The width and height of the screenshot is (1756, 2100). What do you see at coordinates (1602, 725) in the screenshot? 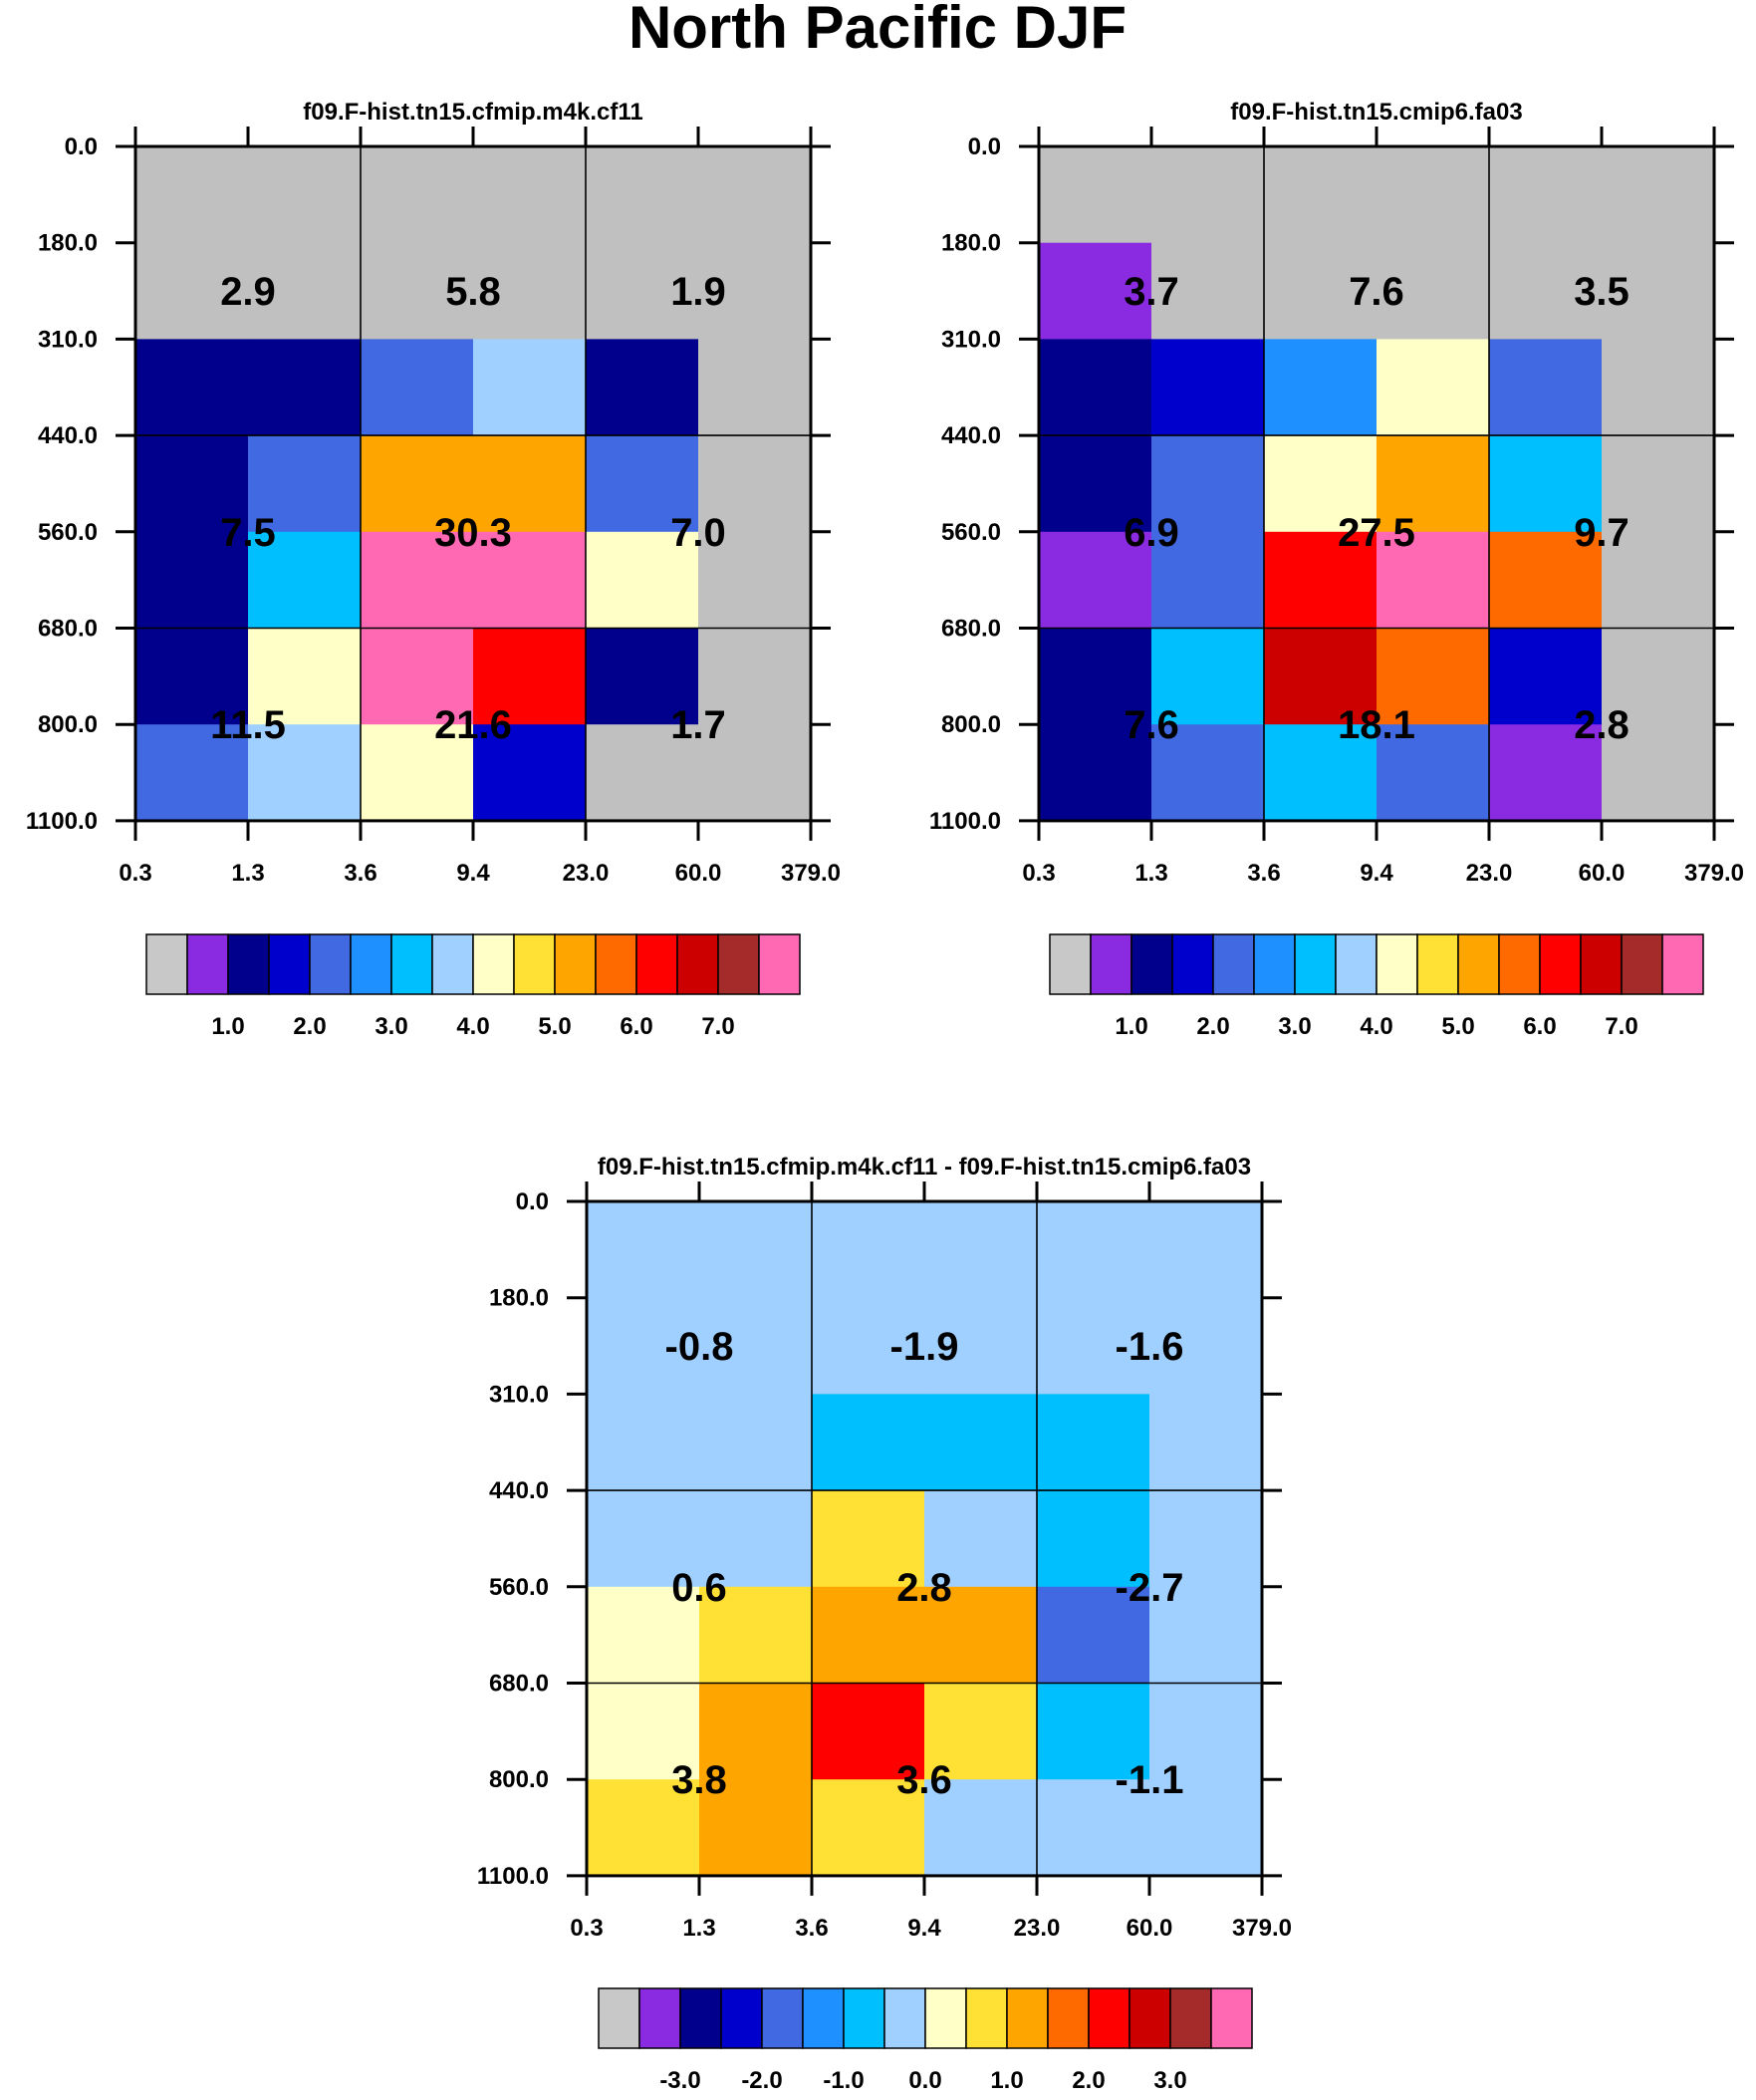
I see `box-value-label: 2.8` at bounding box center [1602, 725].